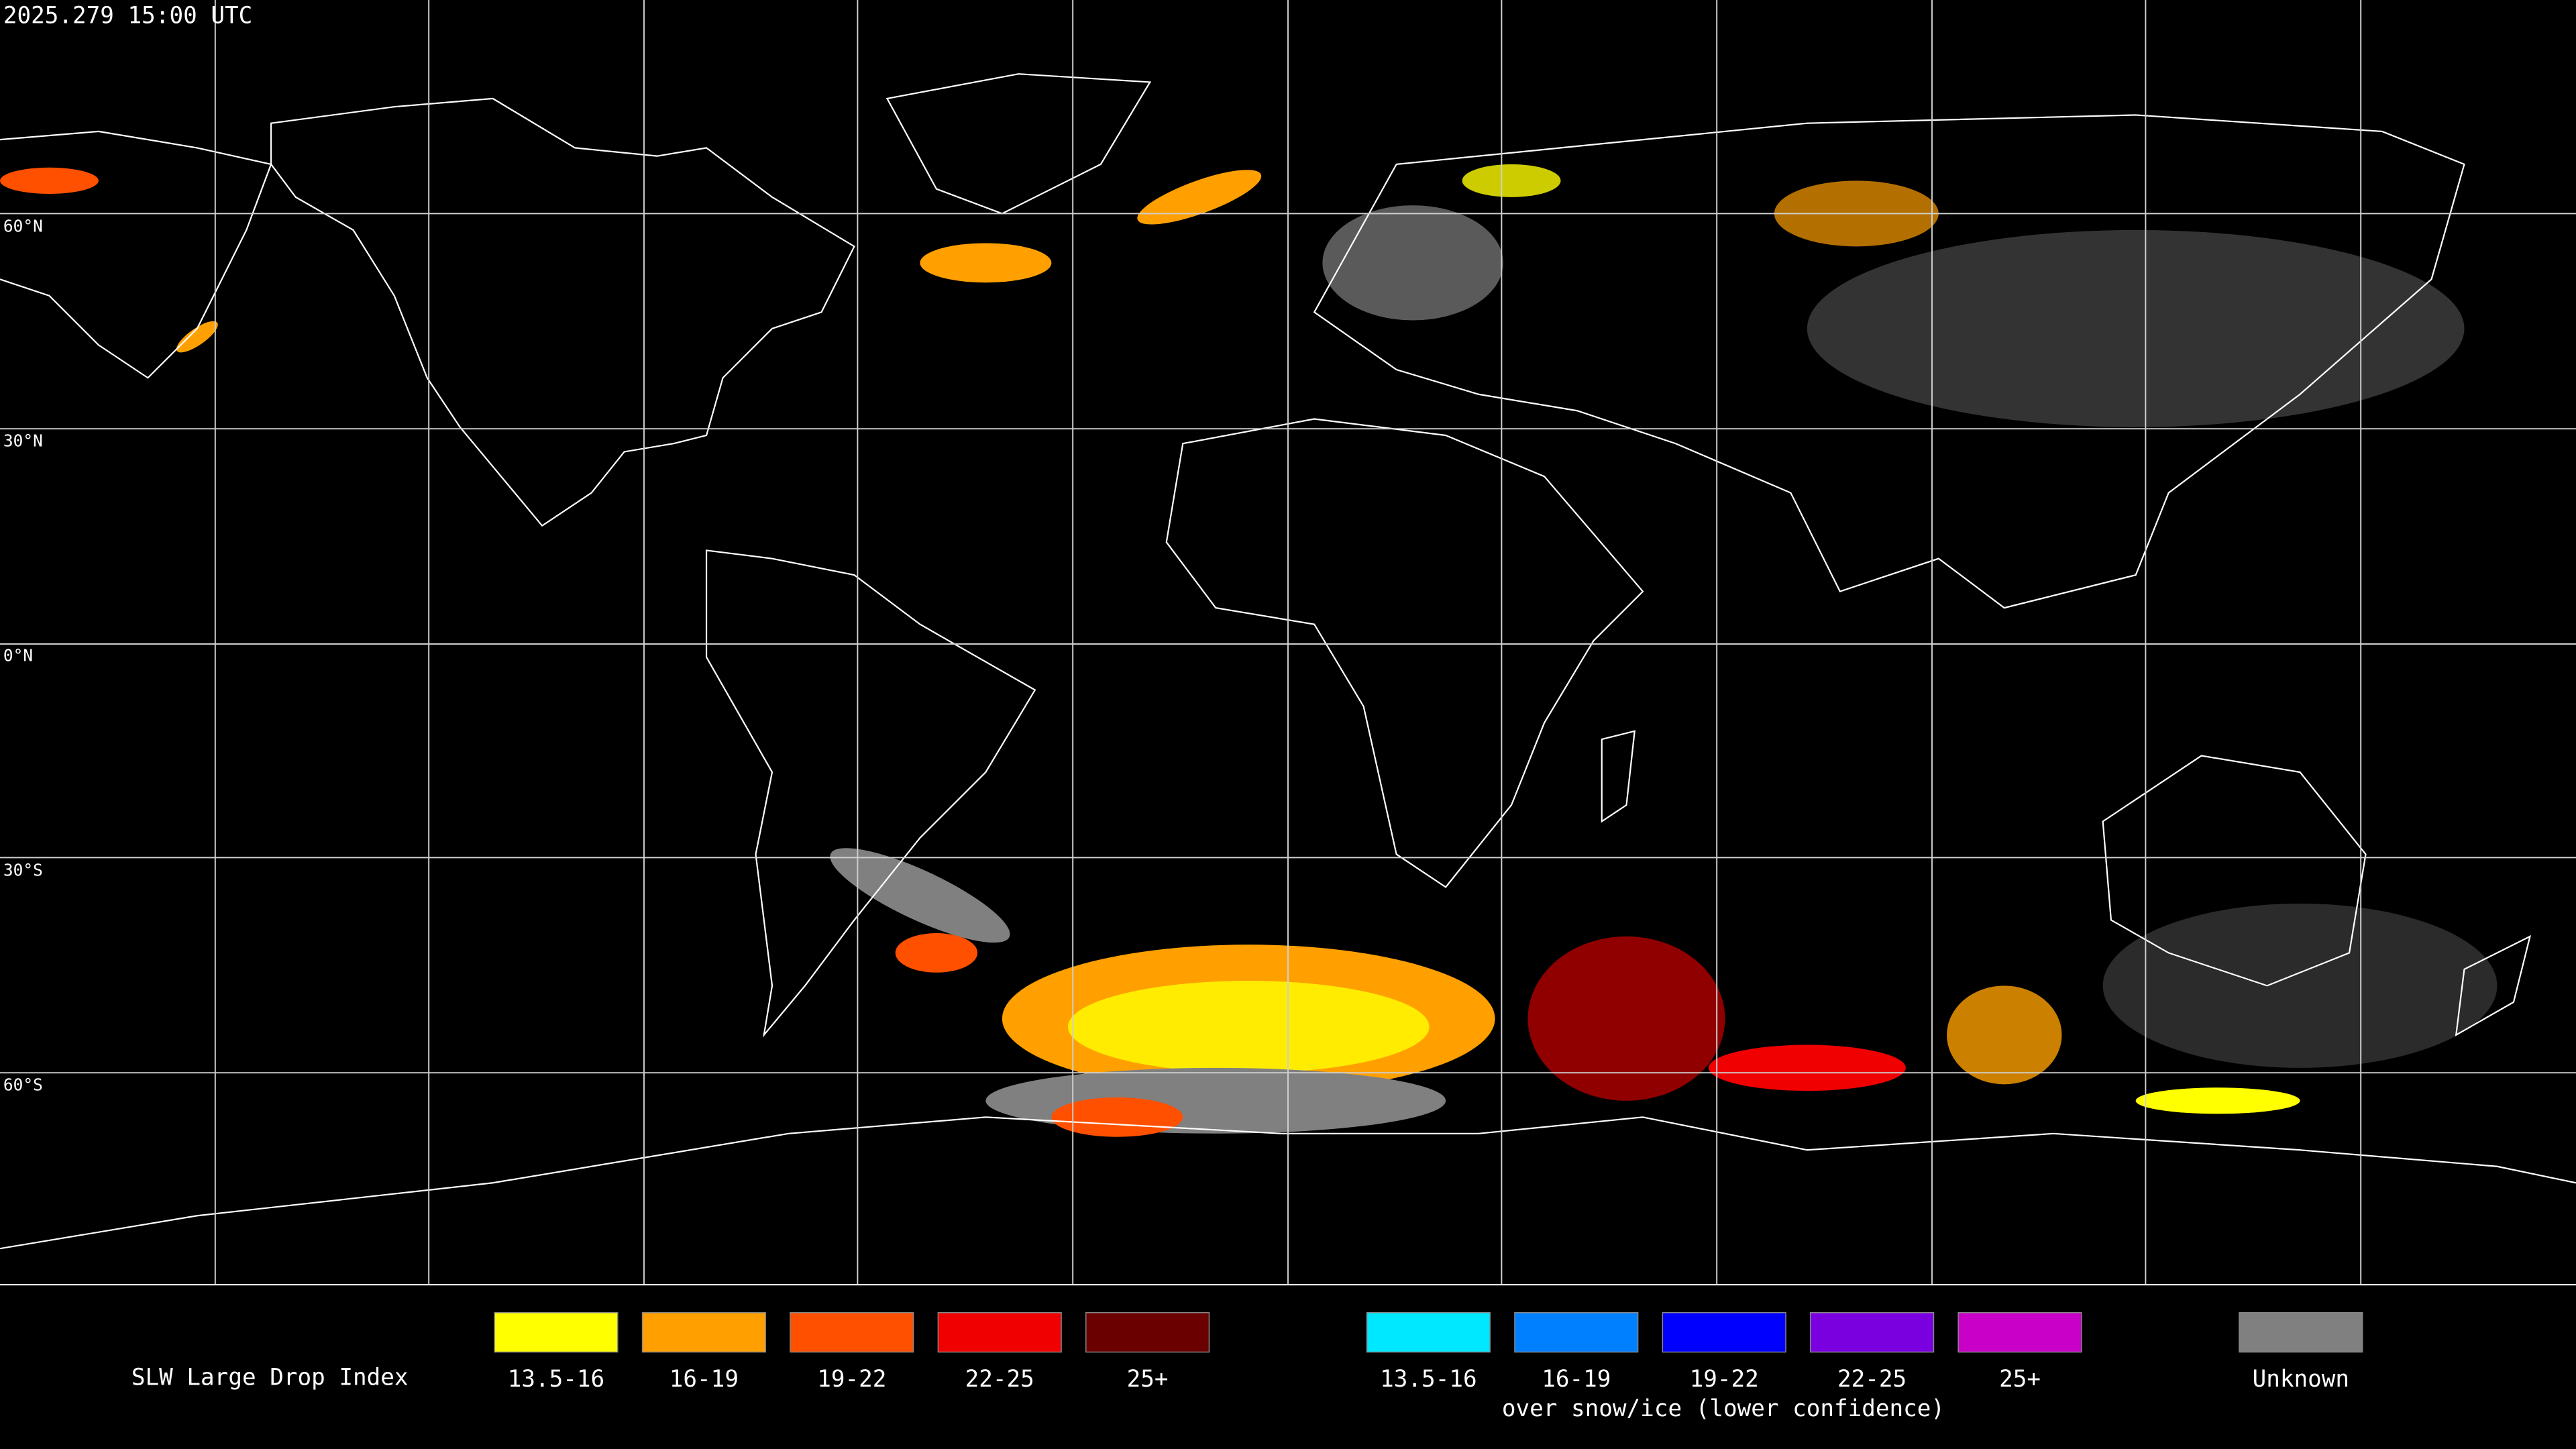 Image resolution: width=2576 pixels, height=1449 pixels. I want to click on latitude-label: 60°N, so click(23, 225).